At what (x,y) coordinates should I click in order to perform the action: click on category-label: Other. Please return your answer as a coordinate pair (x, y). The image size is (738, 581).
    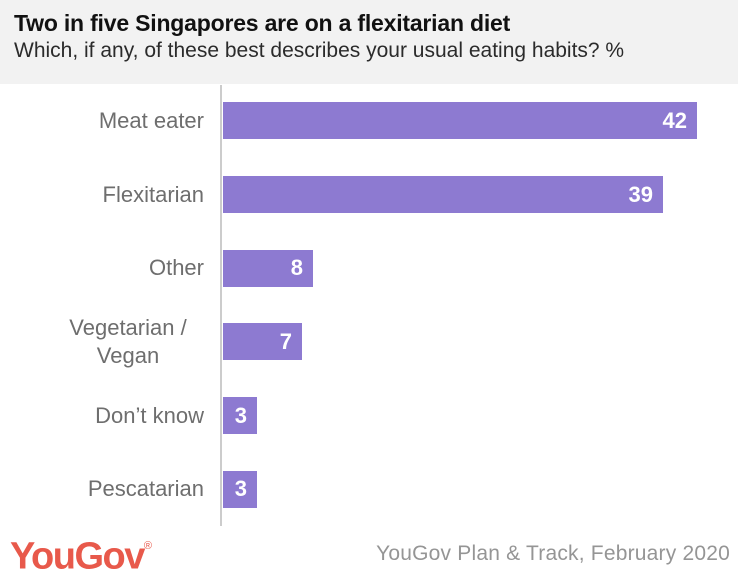
    Looking at the image, I should click on (176, 268).